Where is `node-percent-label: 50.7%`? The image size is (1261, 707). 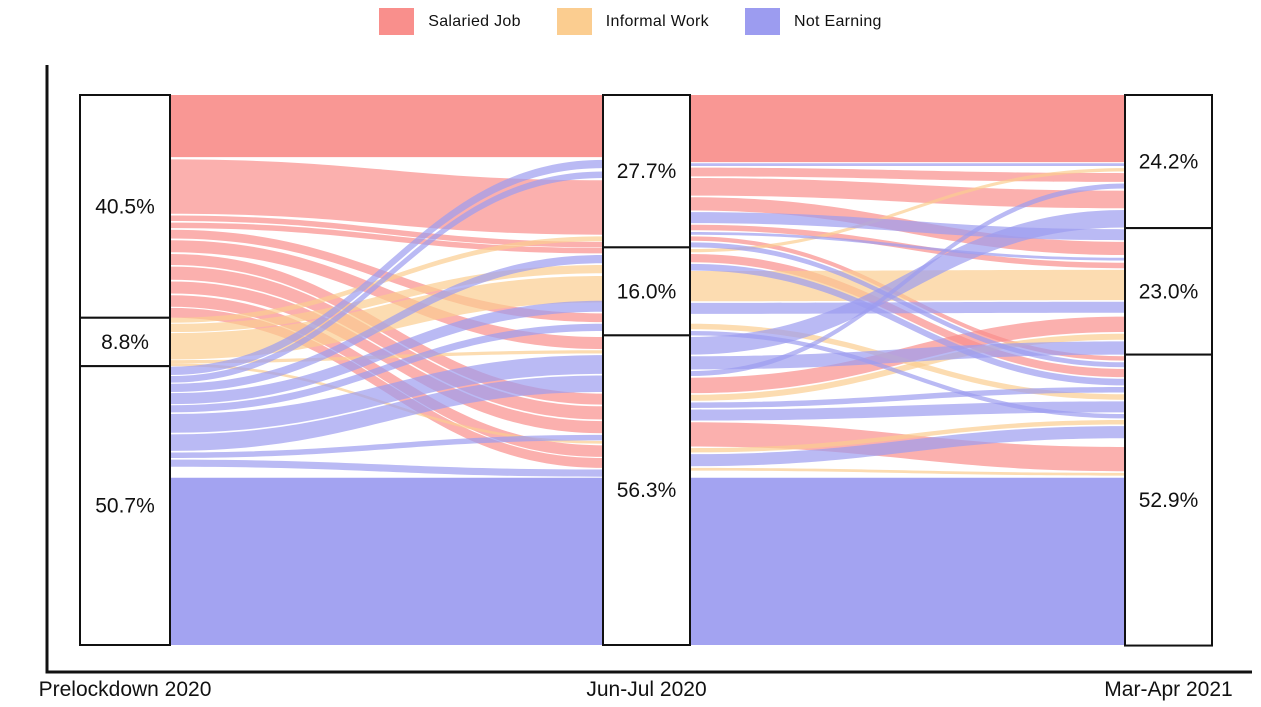
node-percent-label: 50.7% is located at coordinates (125, 506).